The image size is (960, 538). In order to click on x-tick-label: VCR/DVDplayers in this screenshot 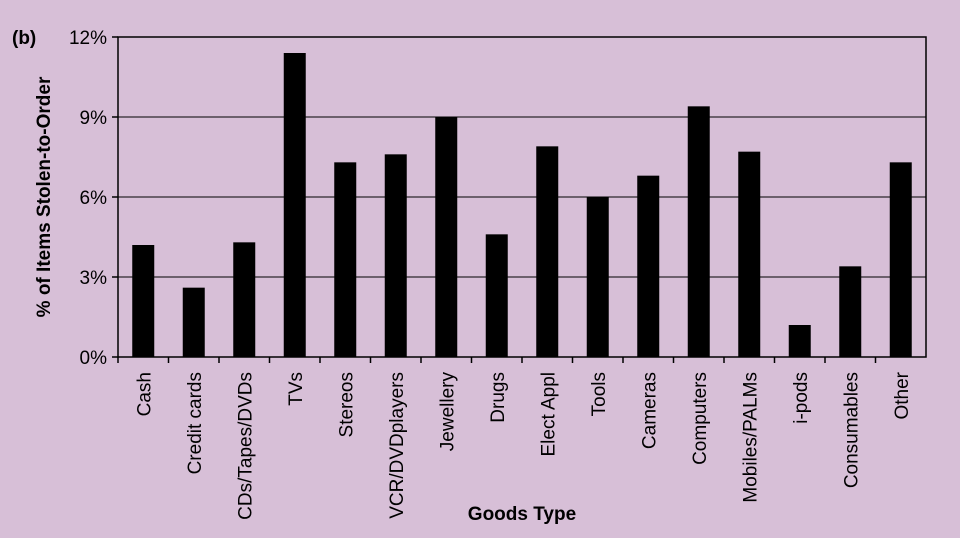, I will do `click(397, 445)`.